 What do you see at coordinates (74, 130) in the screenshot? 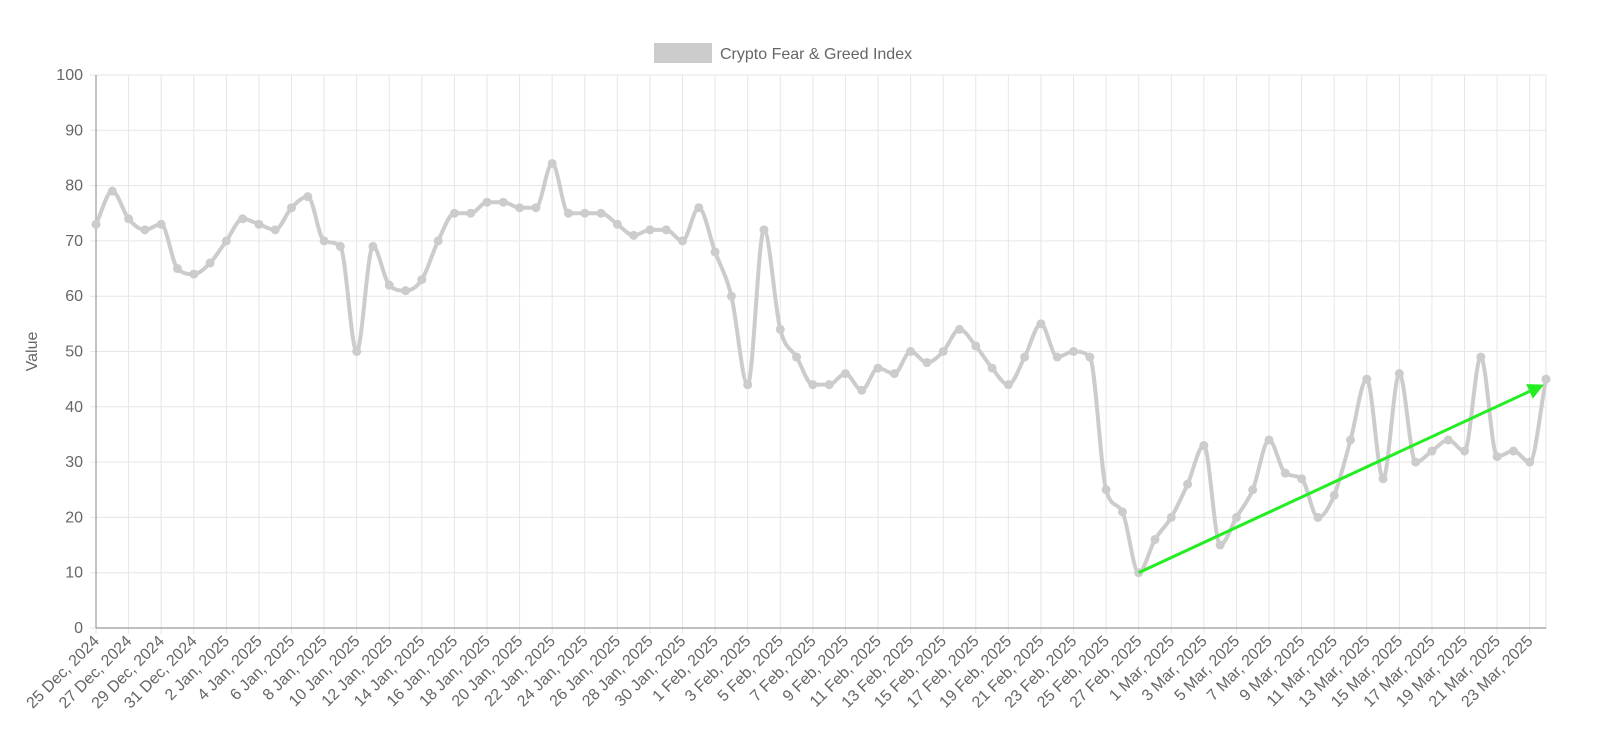
I see `y-tick-label: 90` at bounding box center [74, 130].